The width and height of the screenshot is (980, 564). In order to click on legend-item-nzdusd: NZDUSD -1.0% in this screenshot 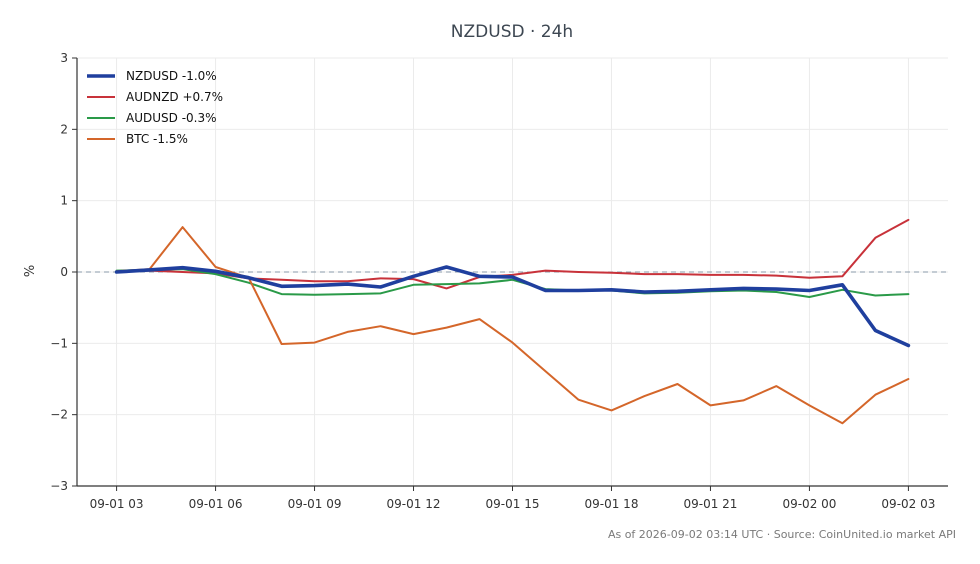, I will do `click(152, 76)`.